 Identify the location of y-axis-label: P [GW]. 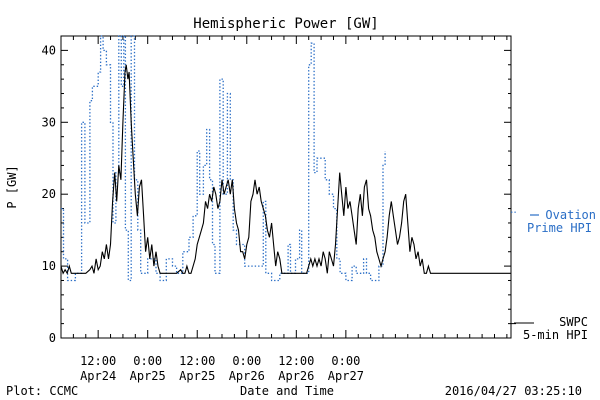
(12, 186).